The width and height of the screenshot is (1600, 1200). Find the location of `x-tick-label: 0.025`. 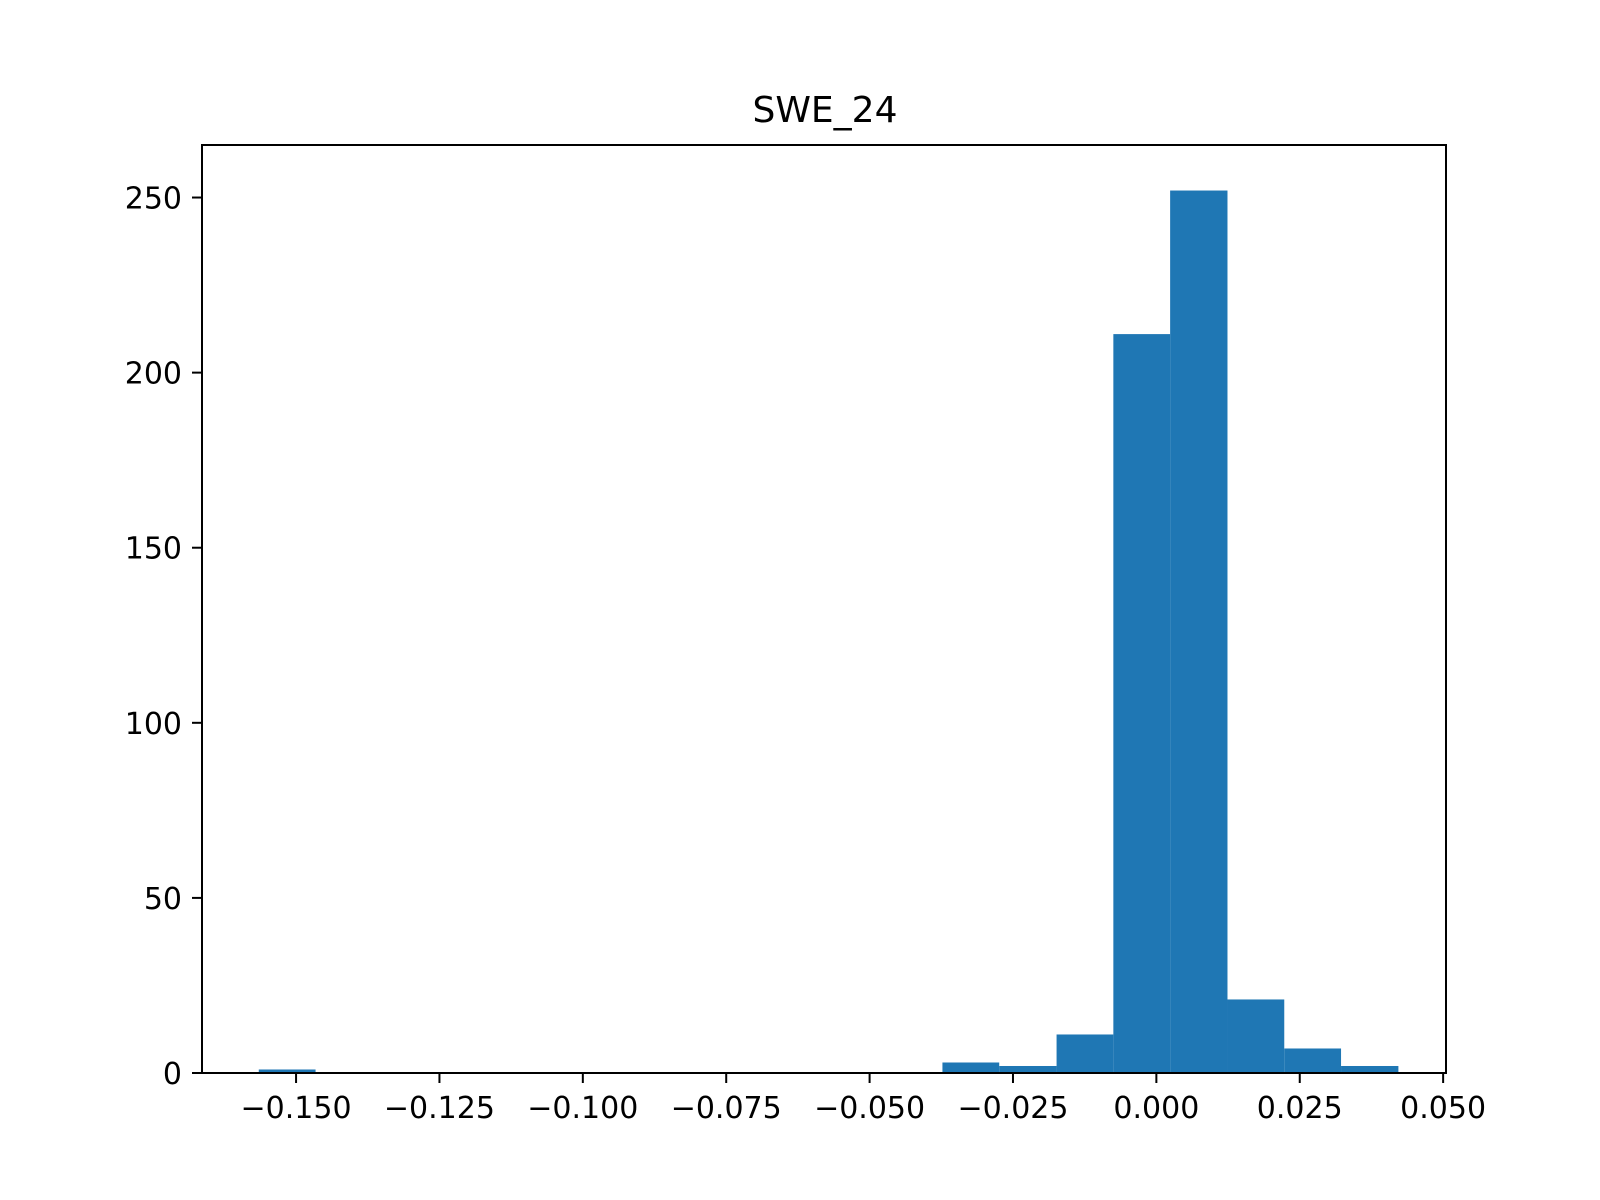

x-tick-label: 0.025 is located at coordinates (1300, 1108).